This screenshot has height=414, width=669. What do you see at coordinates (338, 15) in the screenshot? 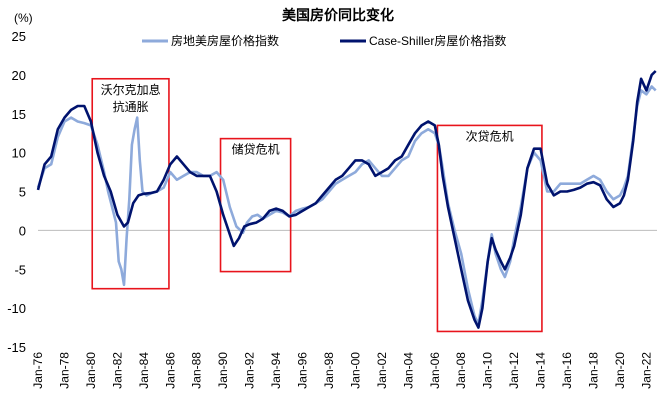
I see `chart-title: 美国房价同比变化` at bounding box center [338, 15].